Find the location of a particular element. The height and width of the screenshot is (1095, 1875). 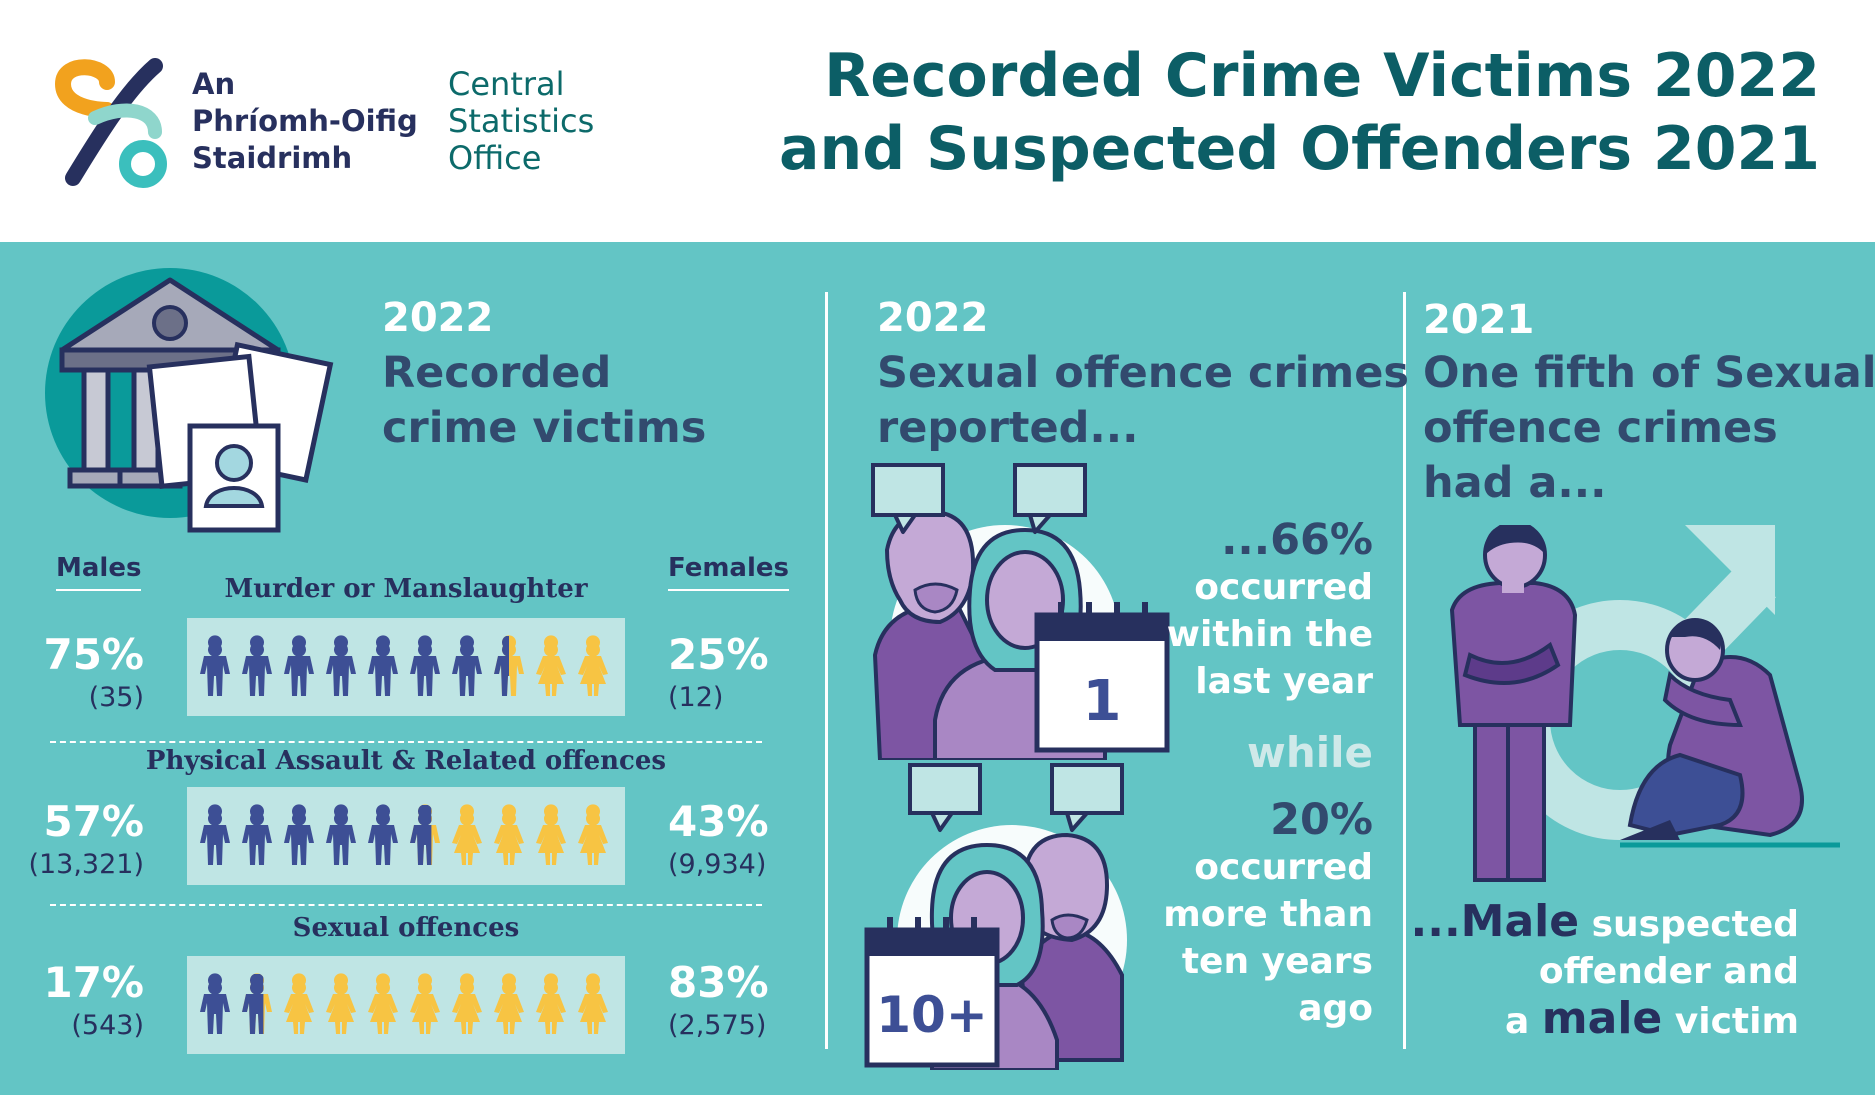

conclusion-line: offender and is located at coordinates (1668, 971).